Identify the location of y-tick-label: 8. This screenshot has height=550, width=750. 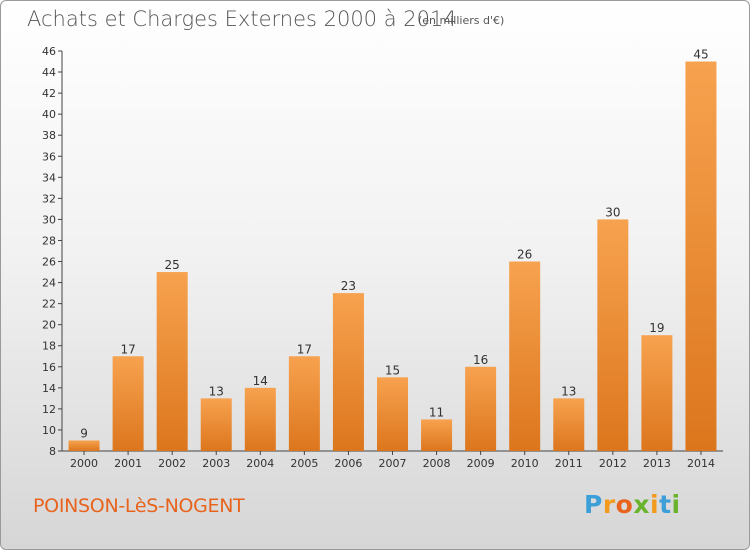
(52, 451).